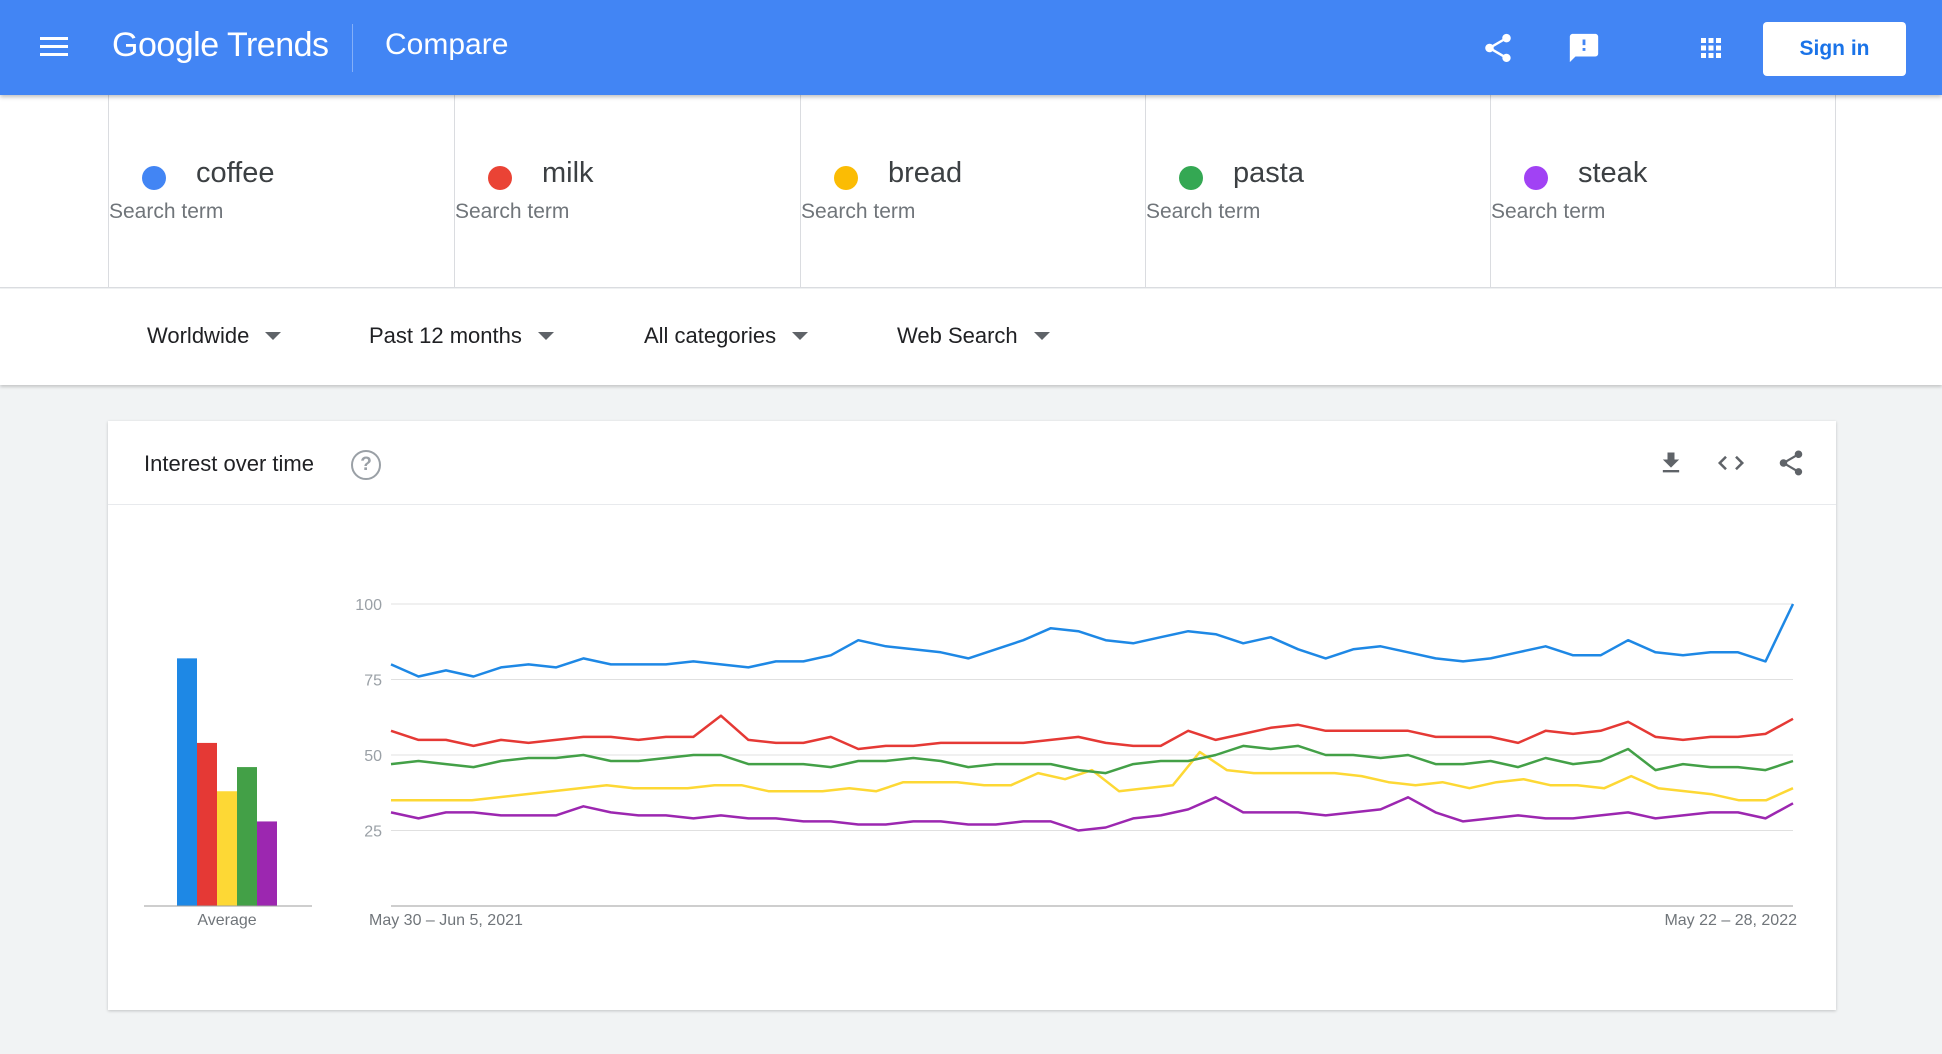 This screenshot has height=1054, width=1942. Describe the element at coordinates (446, 920) in the screenshot. I see `x-start-label: May 30 – Jun 5, 2021` at that location.